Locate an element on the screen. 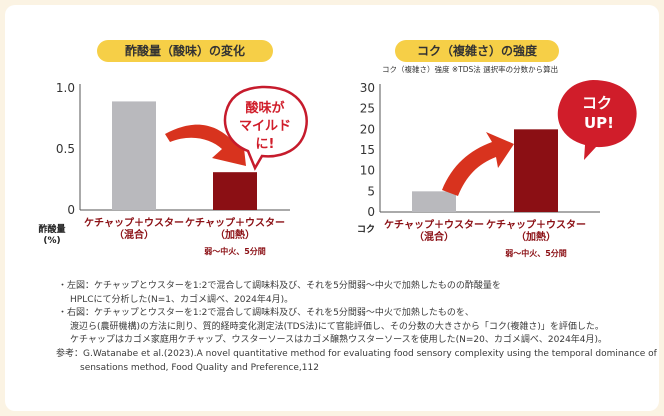 The height and width of the screenshot is (416, 664). note-line: HPLCにて分析した(N=1、カゴメ調べ、2024年4月)。 is located at coordinates (182, 299).